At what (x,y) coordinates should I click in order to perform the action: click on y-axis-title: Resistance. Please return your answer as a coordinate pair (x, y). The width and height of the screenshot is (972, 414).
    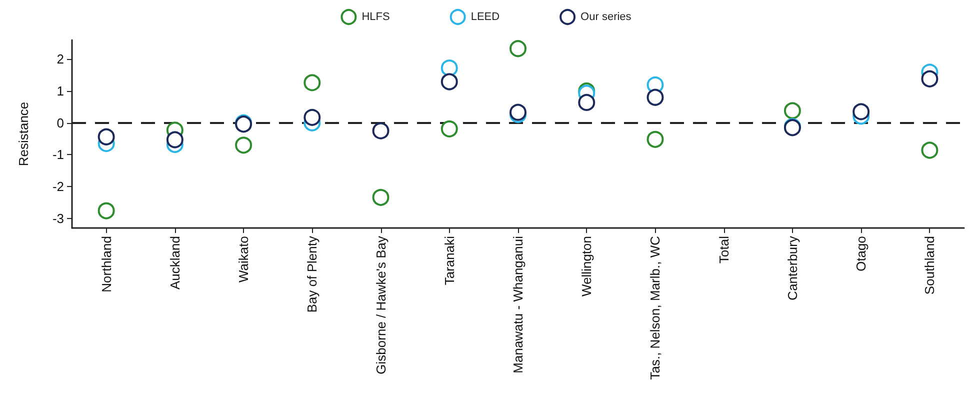
    Looking at the image, I should click on (23, 134).